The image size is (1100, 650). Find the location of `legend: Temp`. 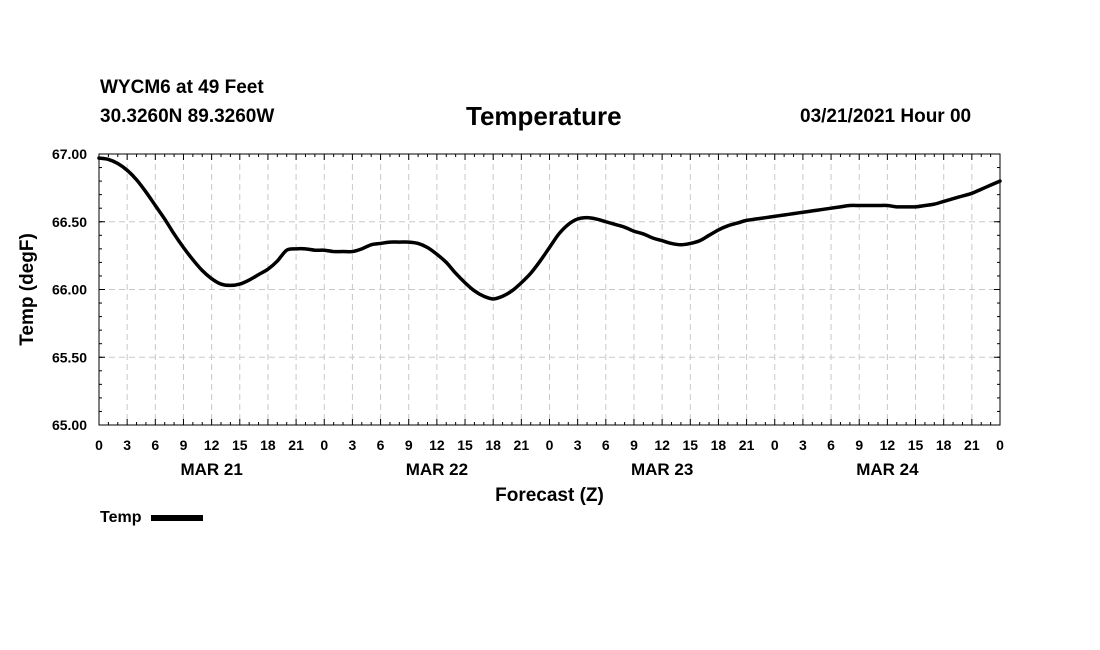

legend: Temp is located at coordinates (152, 518).